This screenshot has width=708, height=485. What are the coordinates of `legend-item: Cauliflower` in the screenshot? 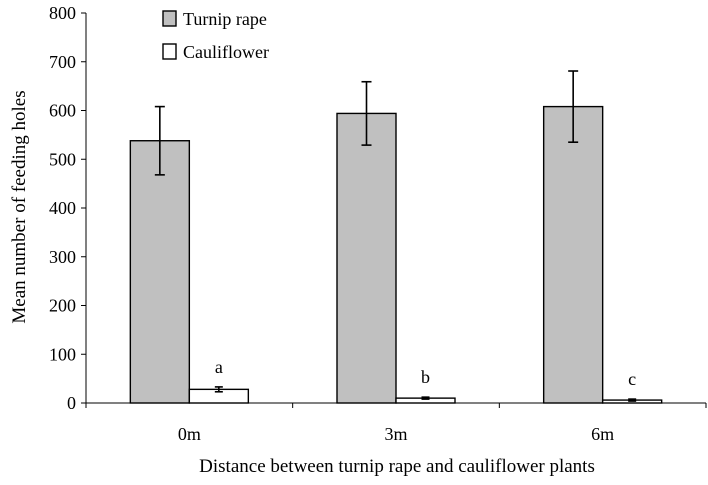 It's located at (215, 52).